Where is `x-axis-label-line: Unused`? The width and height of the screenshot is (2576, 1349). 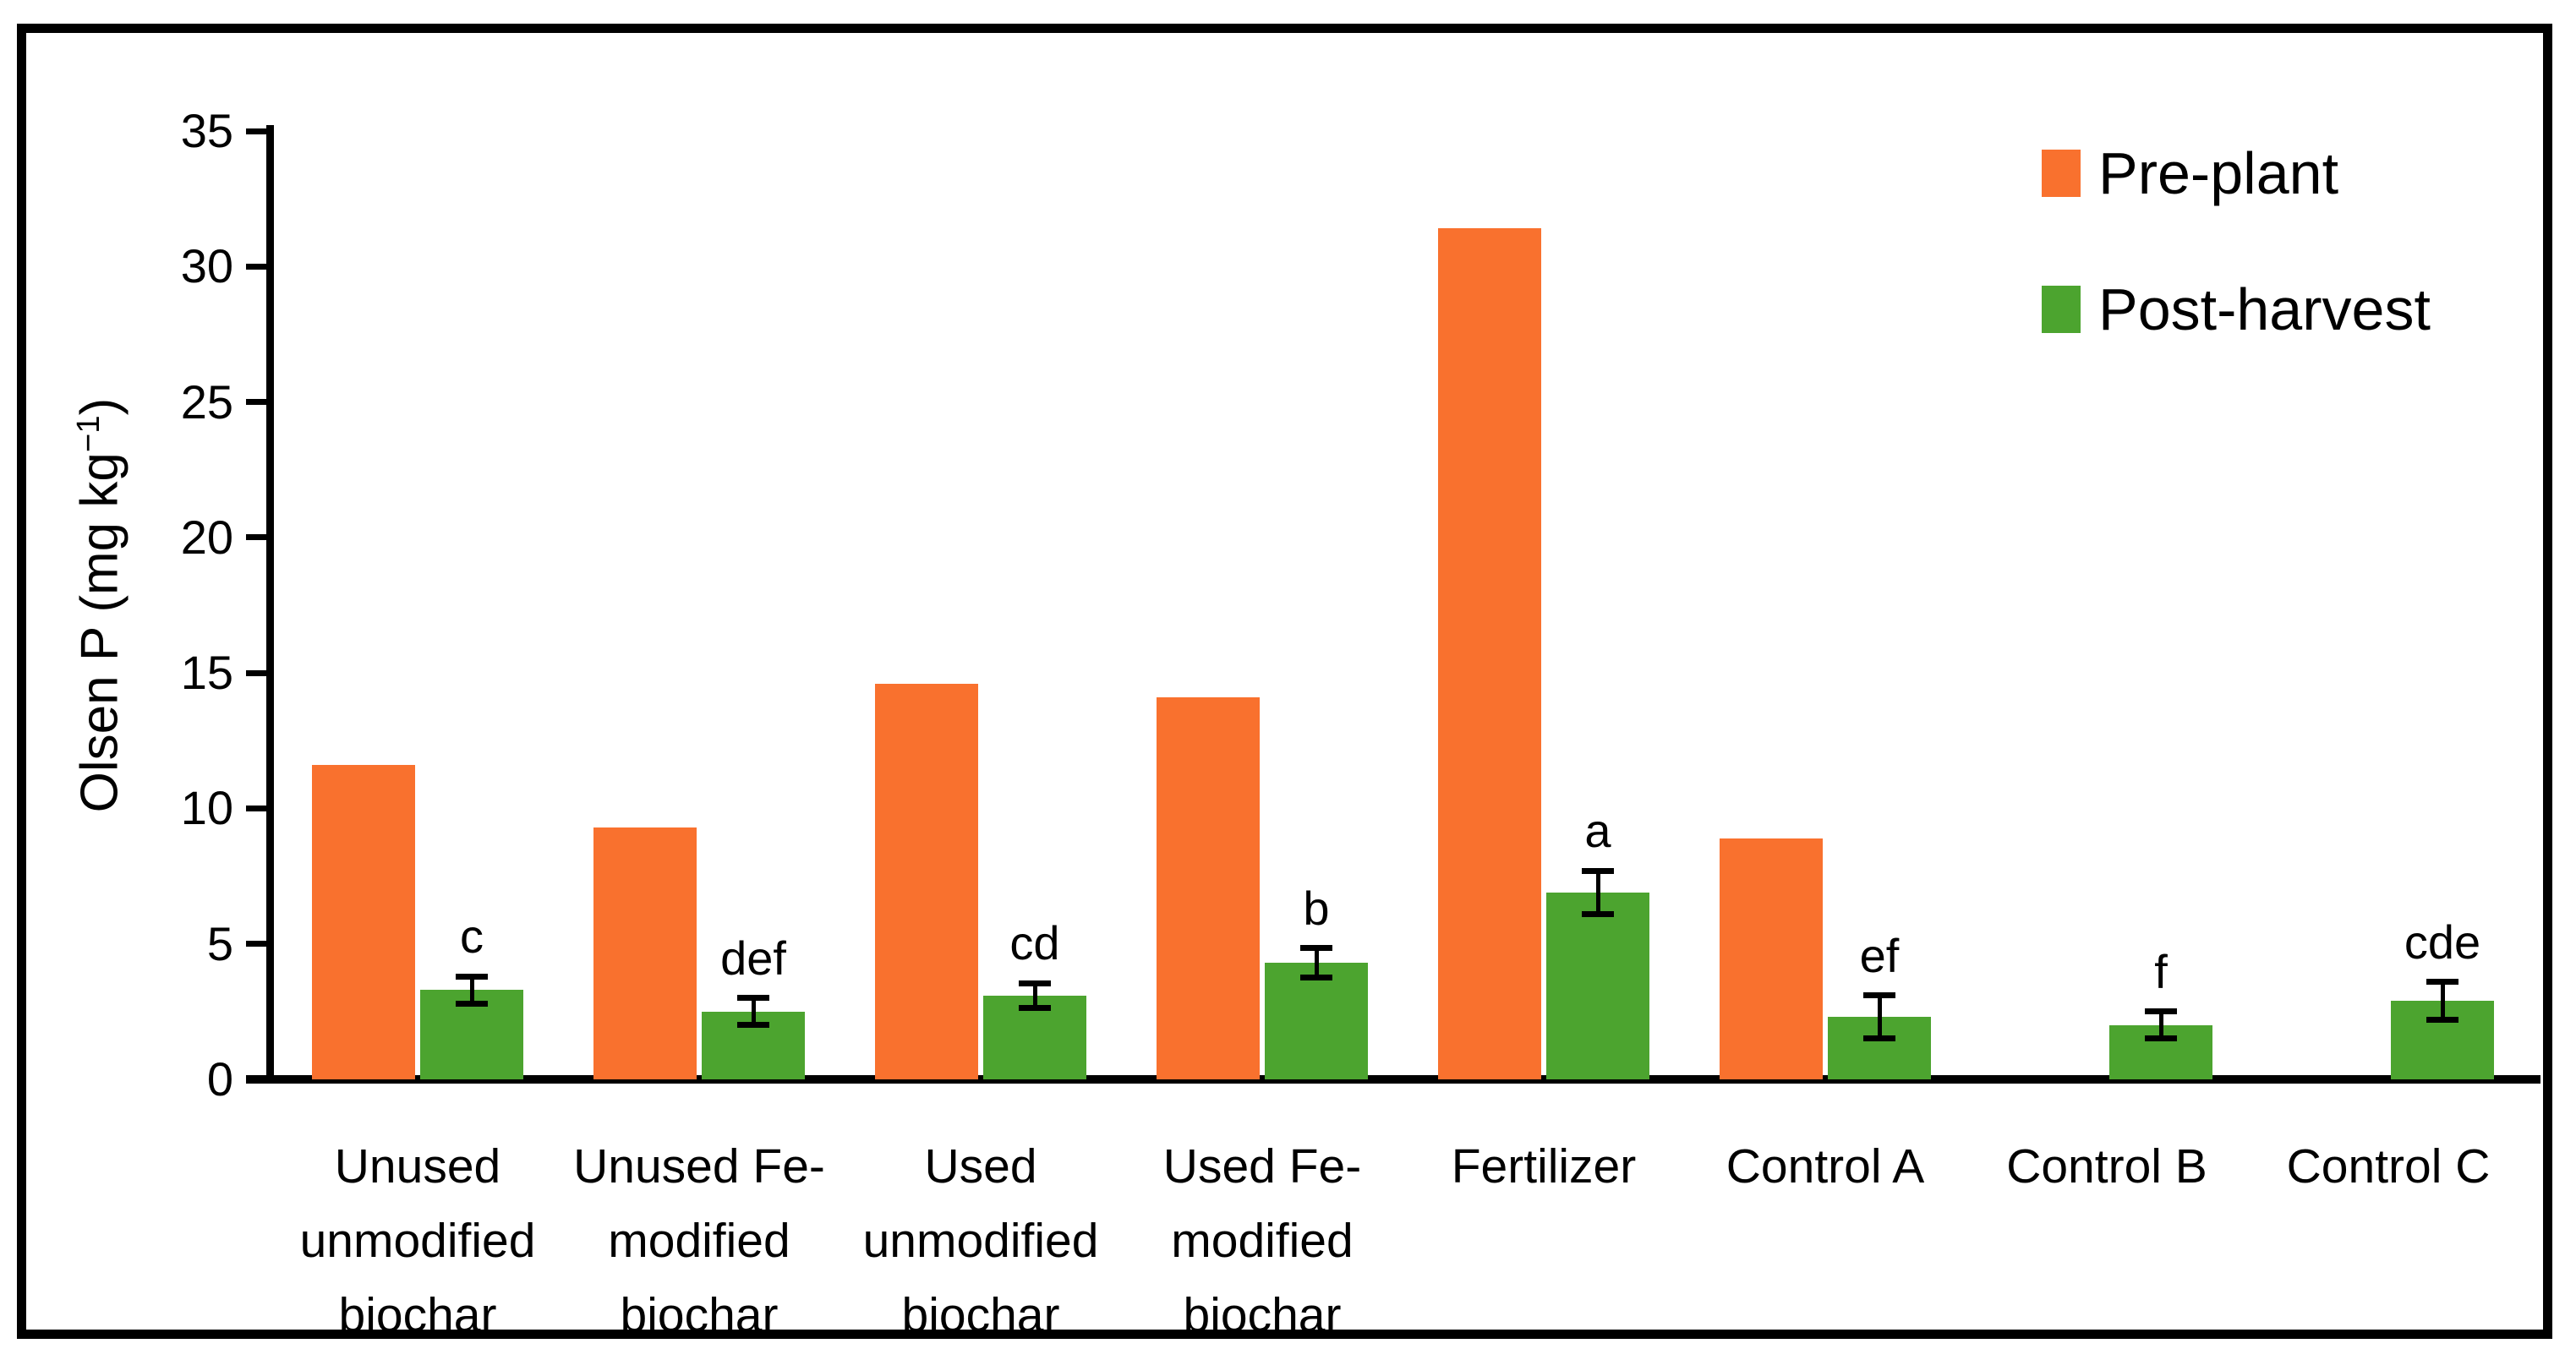
x-axis-label-line: Unused is located at coordinates (417, 1166).